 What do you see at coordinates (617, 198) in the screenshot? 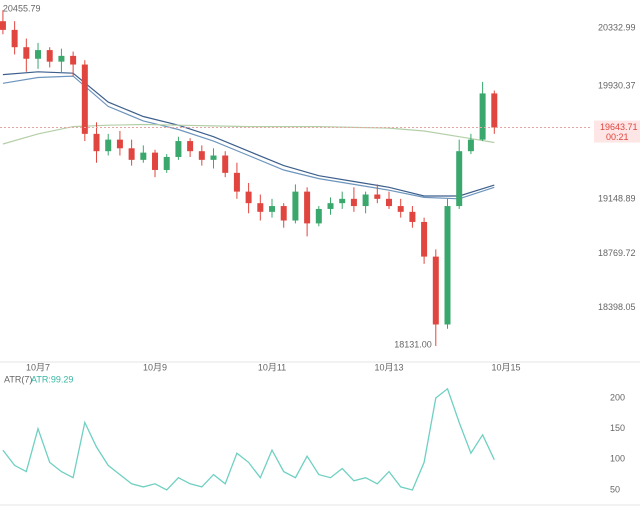
I see `y-tick-label: 19148.89` at bounding box center [617, 198].